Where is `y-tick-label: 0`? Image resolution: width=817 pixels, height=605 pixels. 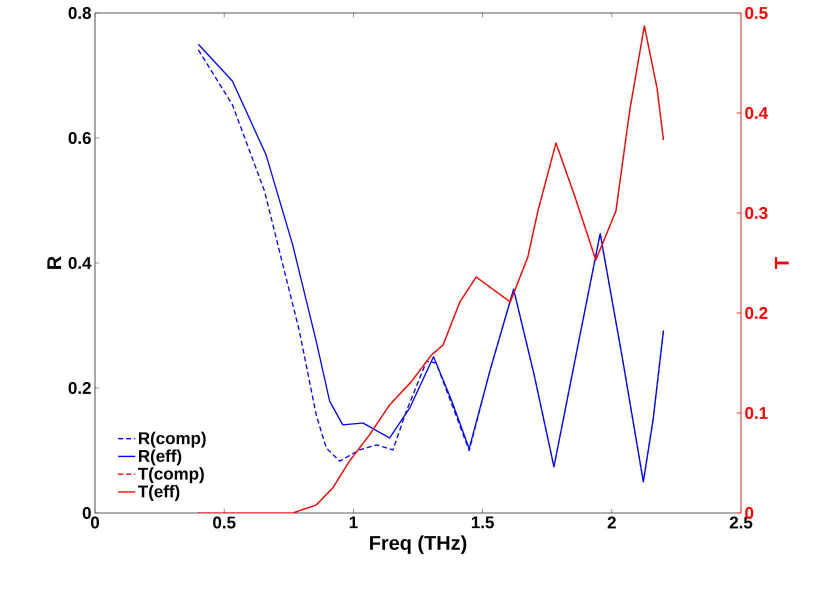
y-tick-label: 0 is located at coordinates (86, 513).